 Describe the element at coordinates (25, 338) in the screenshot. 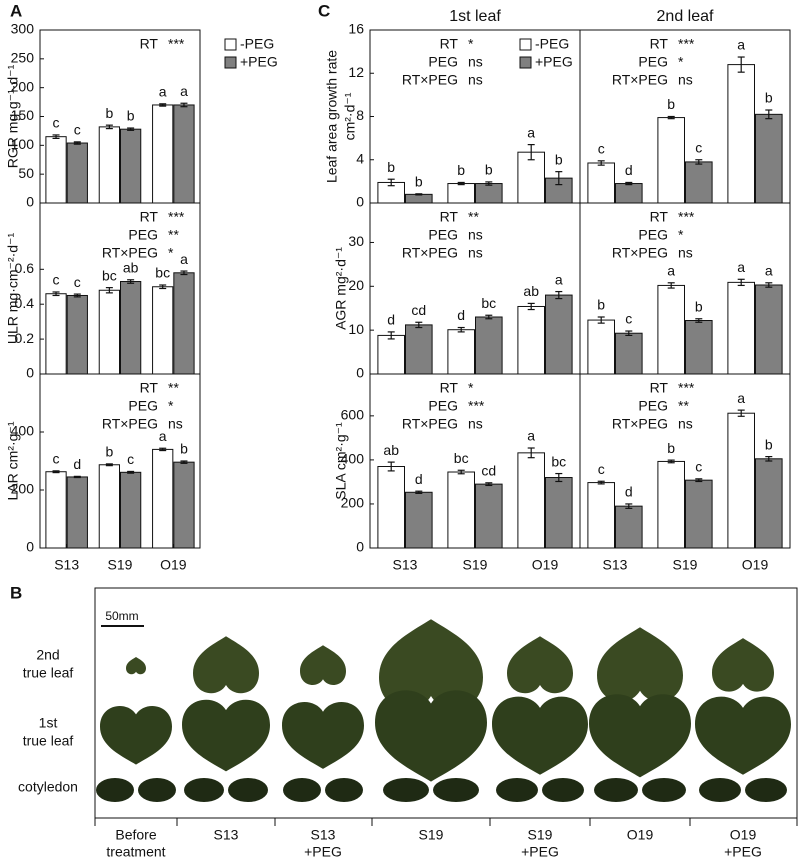

I see `y-tick-label: 0.2` at that location.